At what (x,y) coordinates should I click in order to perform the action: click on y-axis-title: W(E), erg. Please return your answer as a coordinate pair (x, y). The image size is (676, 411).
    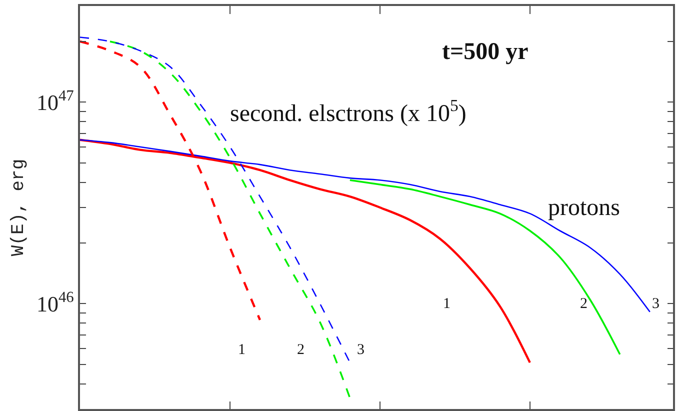
    Looking at the image, I should click on (19, 207).